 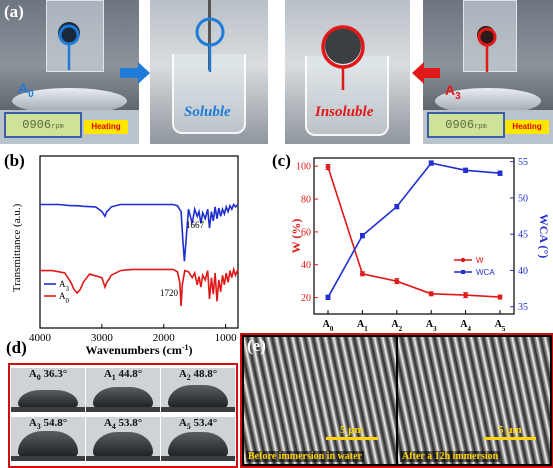 What do you see at coordinates (306, 232) in the screenshot?
I see `y-left-tick-label: 60` at bounding box center [306, 232].